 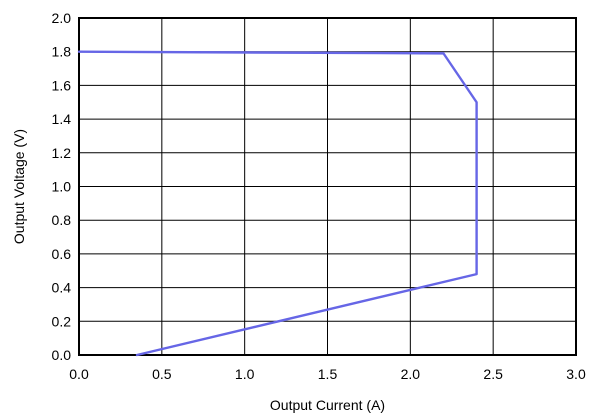 I want to click on y-axis-tick-labels: 0.0 0.2 0.4 0.6 0.8 1.0 1.2 1.4 1.6 1.8 2.0, so click(x=62, y=186).